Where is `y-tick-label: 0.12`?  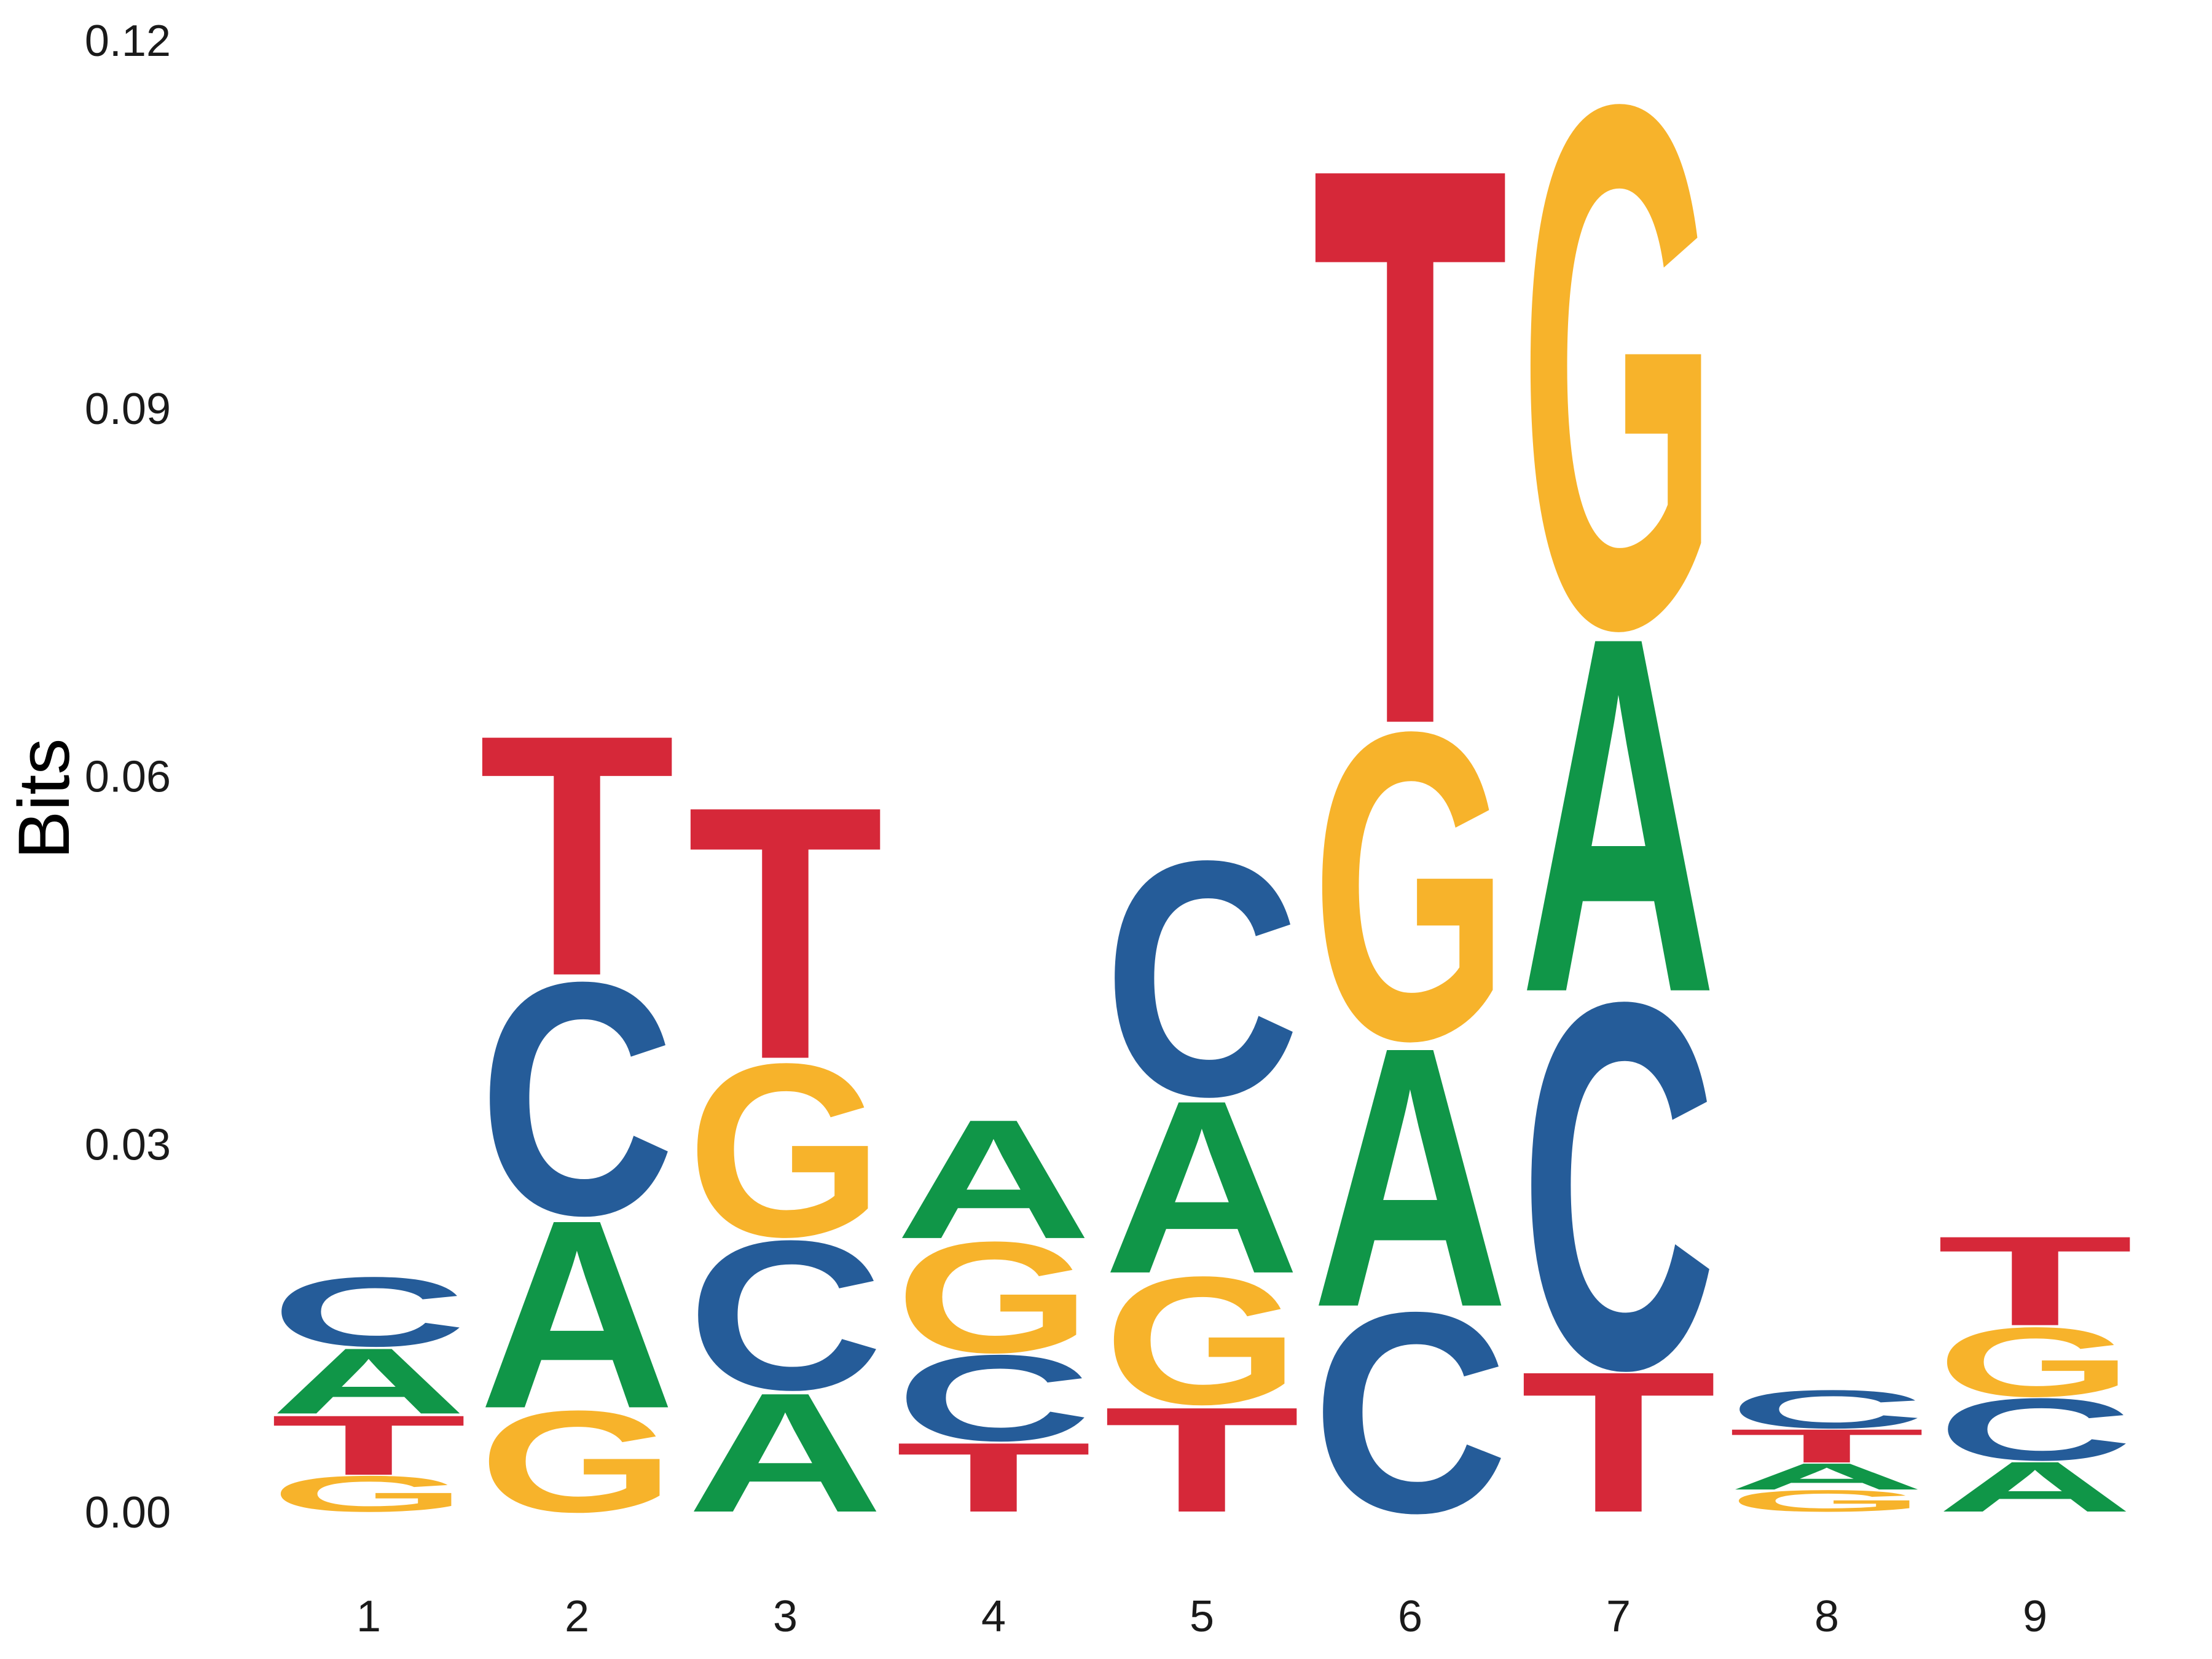 y-tick-label: 0.12 is located at coordinates (128, 41).